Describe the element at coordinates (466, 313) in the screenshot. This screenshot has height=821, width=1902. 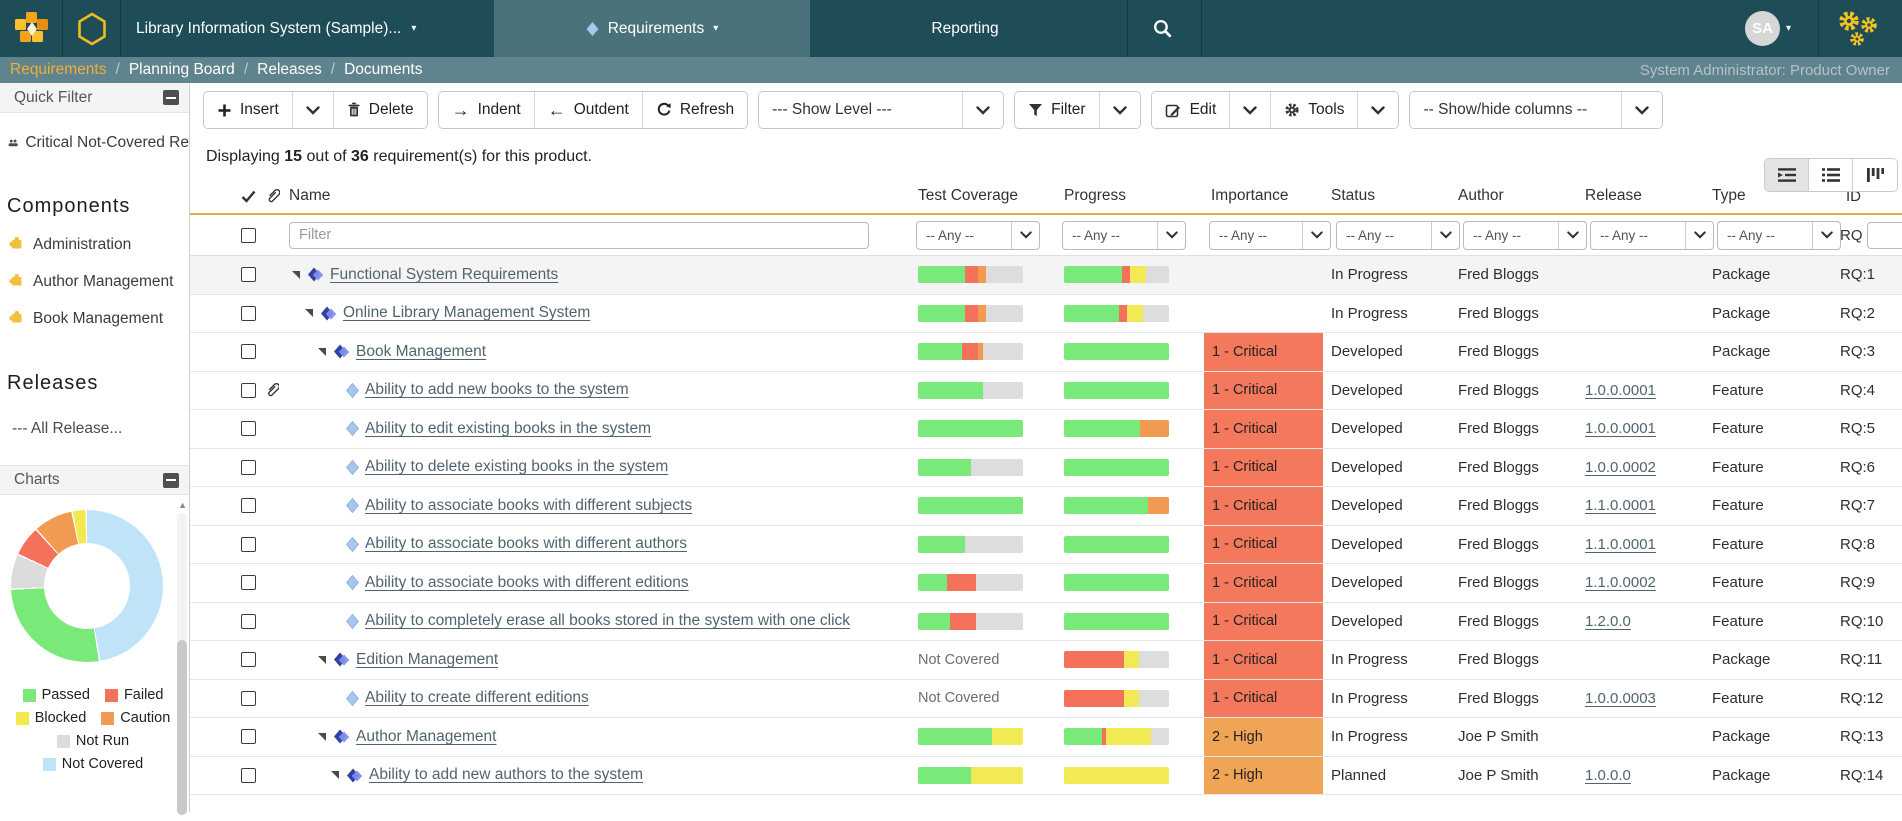
I see `requirement-name-link: Online Library Management System` at that location.